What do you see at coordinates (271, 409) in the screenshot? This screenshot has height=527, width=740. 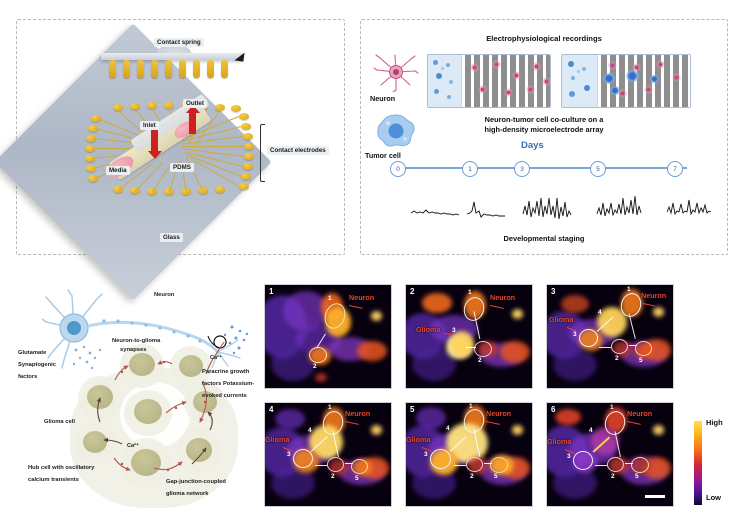 I see `frame-index: 4` at bounding box center [271, 409].